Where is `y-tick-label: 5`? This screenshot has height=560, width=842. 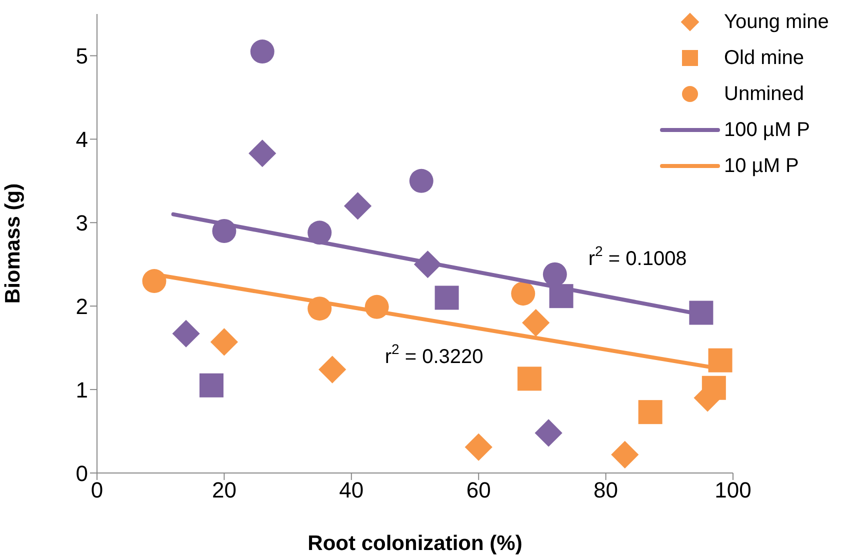
y-tick-label: 5 is located at coordinates (82, 56).